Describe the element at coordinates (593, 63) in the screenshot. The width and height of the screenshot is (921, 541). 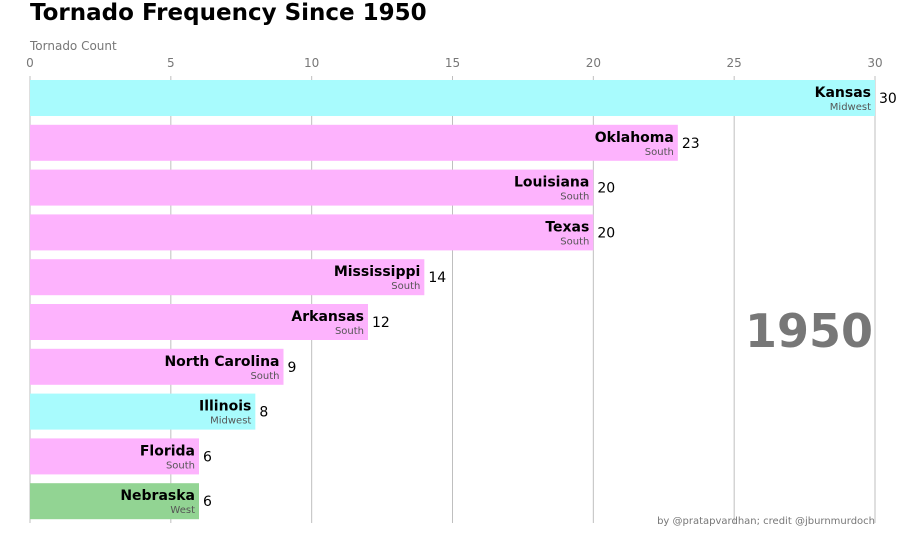
I see `x-tick-label: 20` at that location.